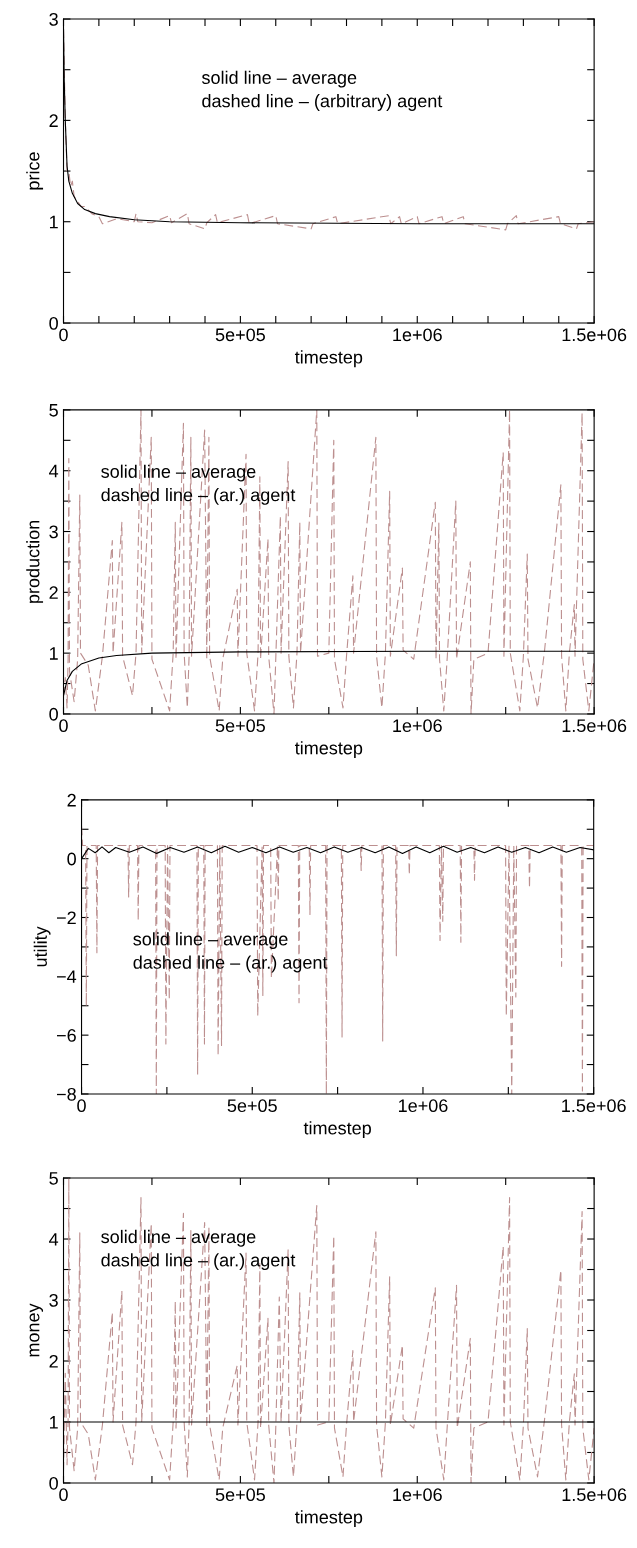 This screenshot has height=1548, width=637. What do you see at coordinates (81, 1106) in the screenshot?
I see `x-tick-label: 0` at bounding box center [81, 1106].